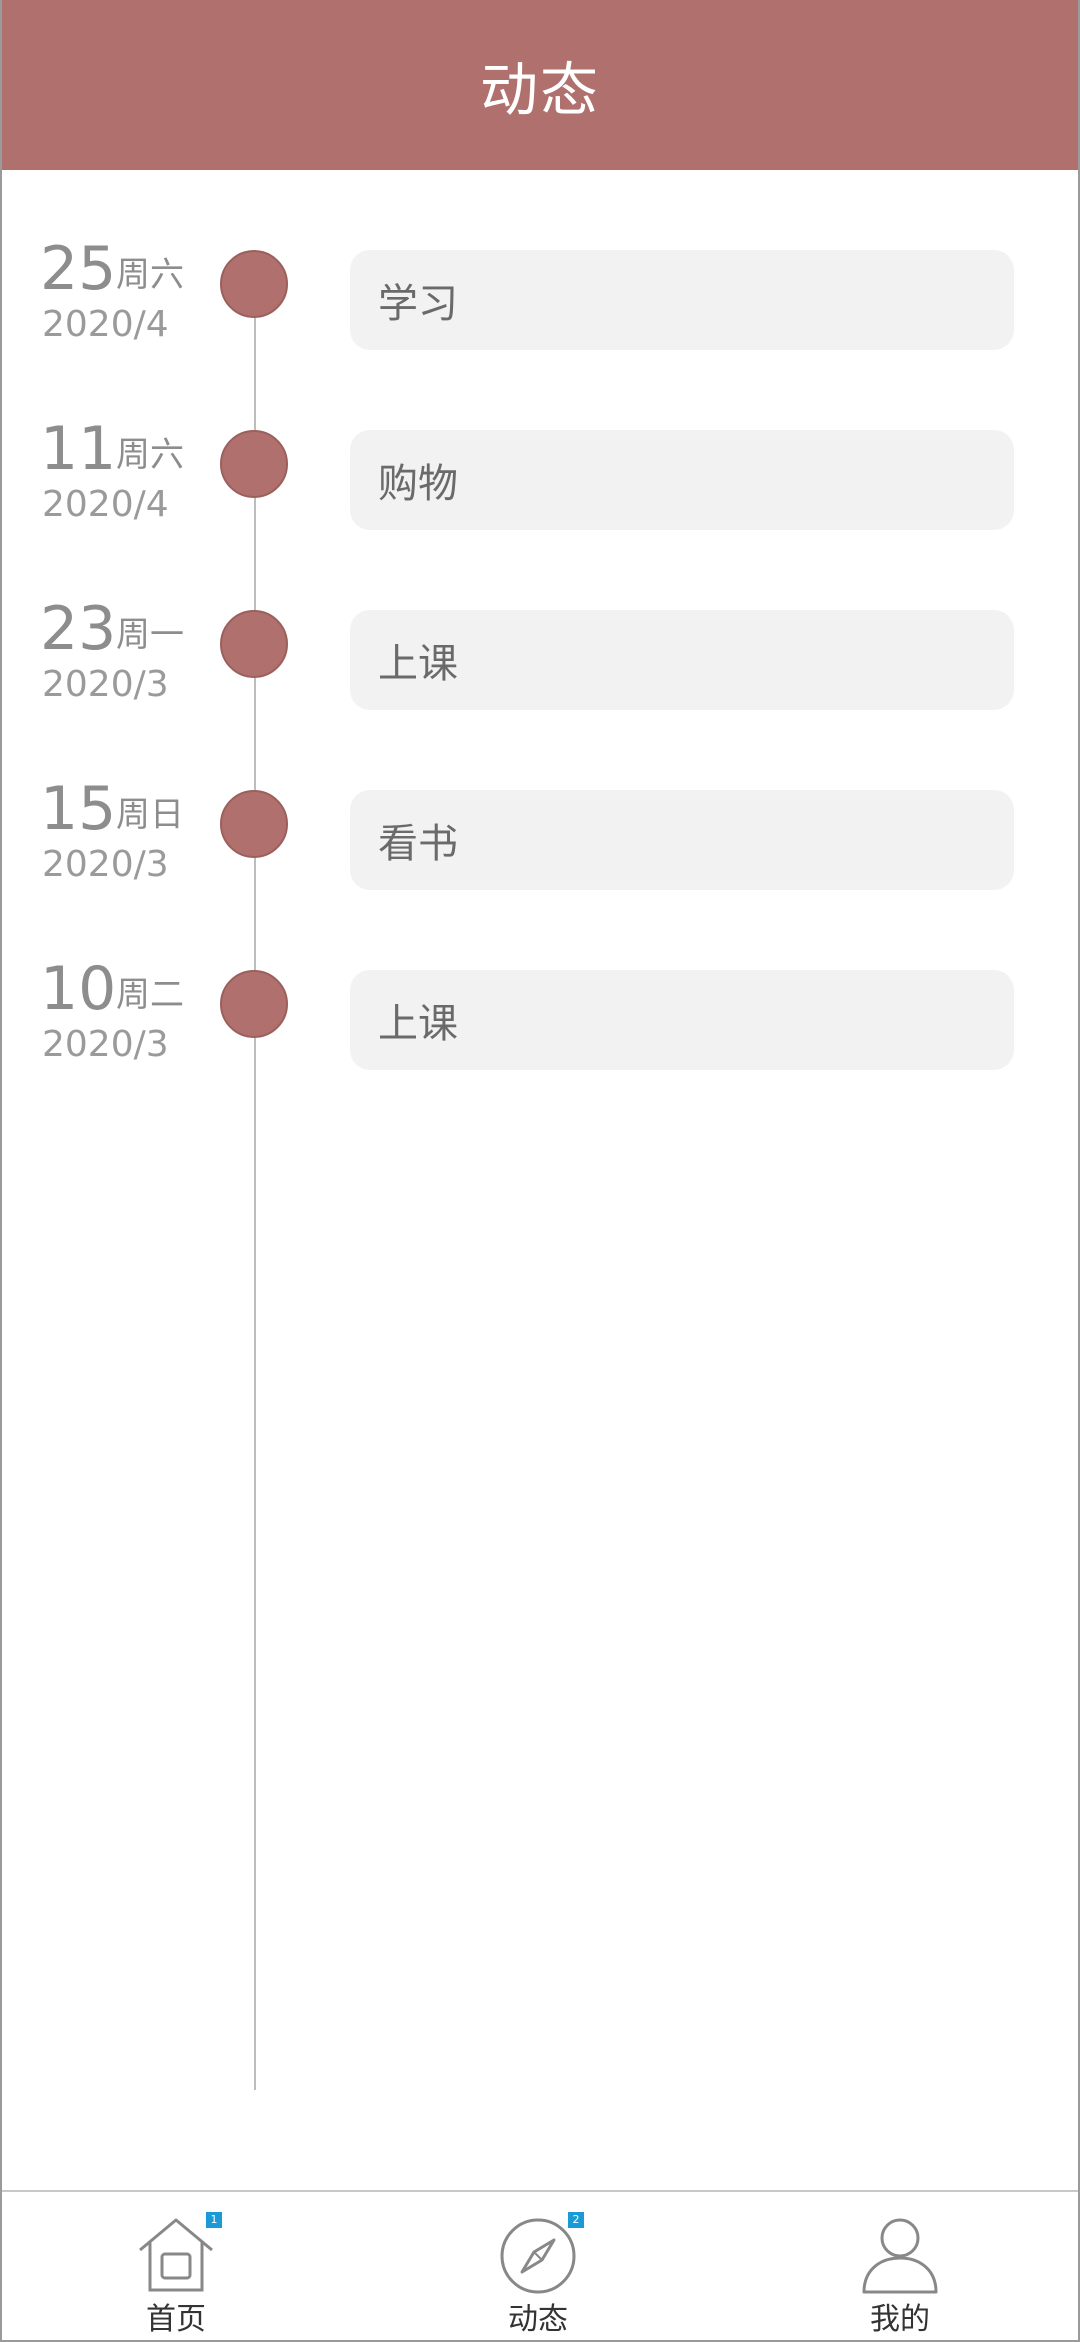  What do you see at coordinates (150, 995) in the screenshot?
I see `entry-weekday: 周二` at bounding box center [150, 995].